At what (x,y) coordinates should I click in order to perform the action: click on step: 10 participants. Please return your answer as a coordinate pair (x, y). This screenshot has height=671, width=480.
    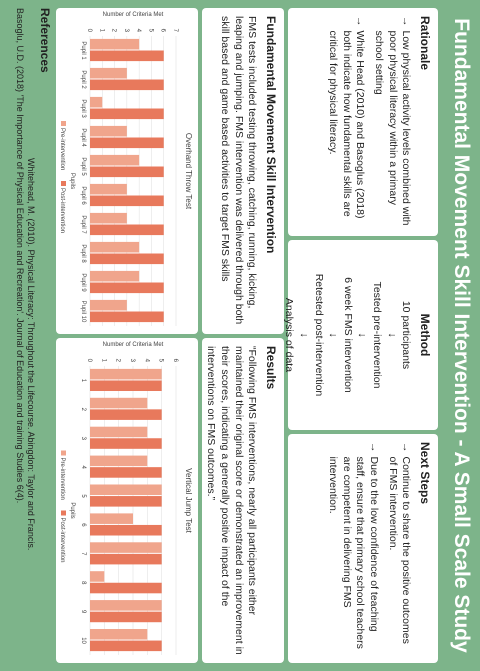
    Looking at the image, I should click on (406, 335).